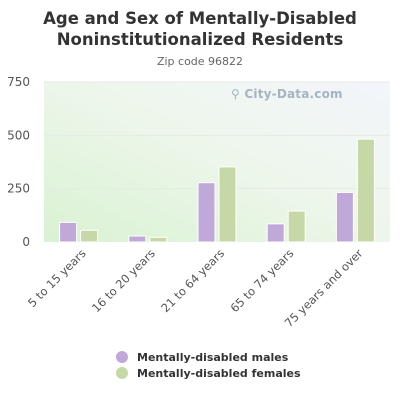 This screenshot has height=400, width=400. I want to click on y-tick-label: 0, so click(26, 242).